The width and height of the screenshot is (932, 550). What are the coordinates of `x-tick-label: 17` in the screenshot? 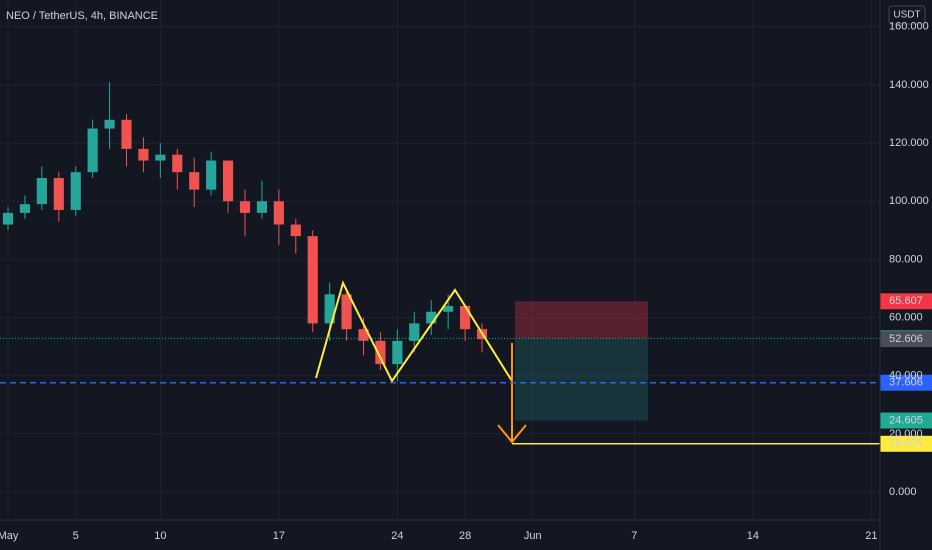 It's located at (279, 536).